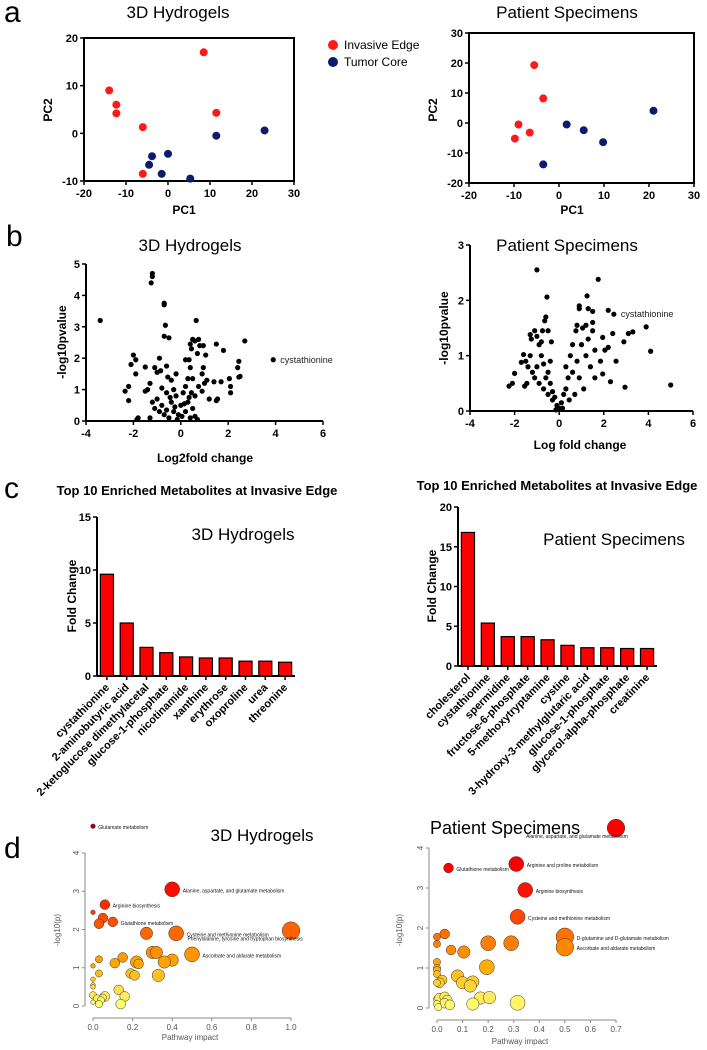 The image size is (707, 1050). I want to click on pathway-label: Glutamate metabolism, so click(123, 828).